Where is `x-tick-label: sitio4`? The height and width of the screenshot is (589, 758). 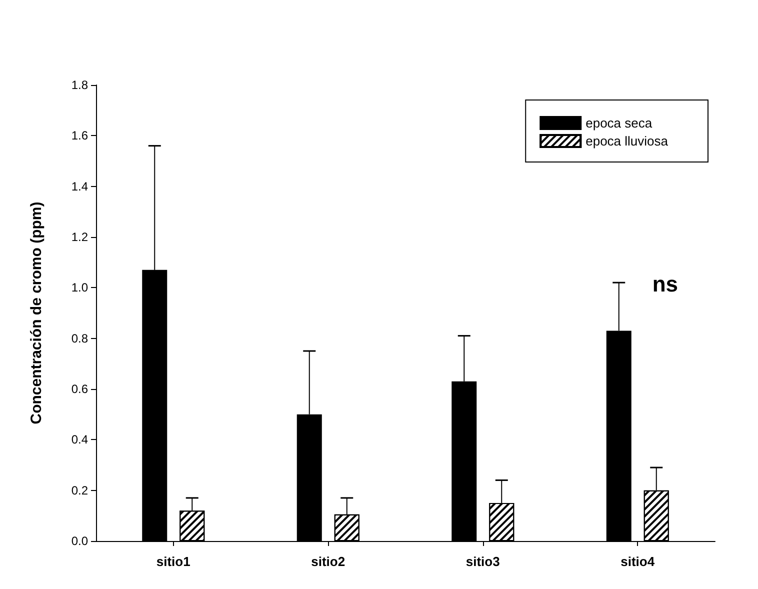
x-tick-label: sitio4 is located at coordinates (638, 561).